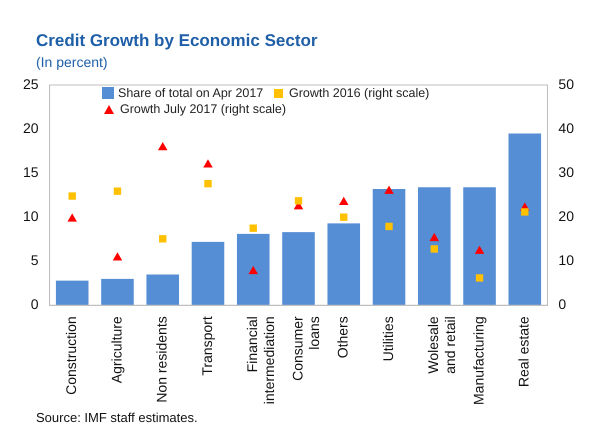 The width and height of the screenshot is (597, 436). What do you see at coordinates (562, 304) in the screenshot?
I see `y2-tick-label: 0` at bounding box center [562, 304].